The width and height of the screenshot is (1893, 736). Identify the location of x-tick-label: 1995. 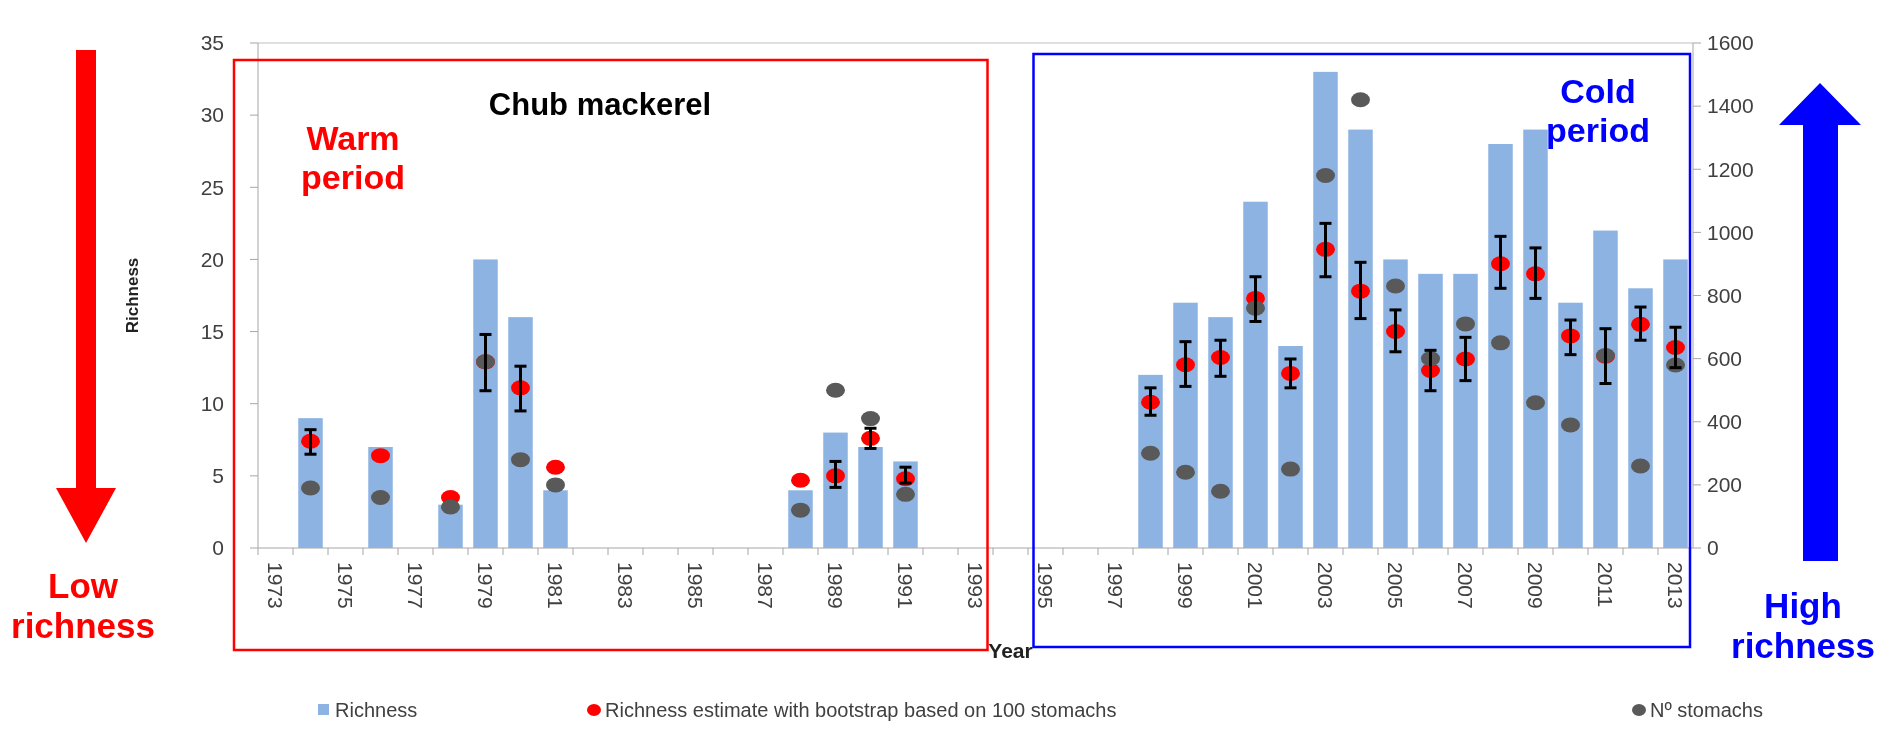
(1046, 585).